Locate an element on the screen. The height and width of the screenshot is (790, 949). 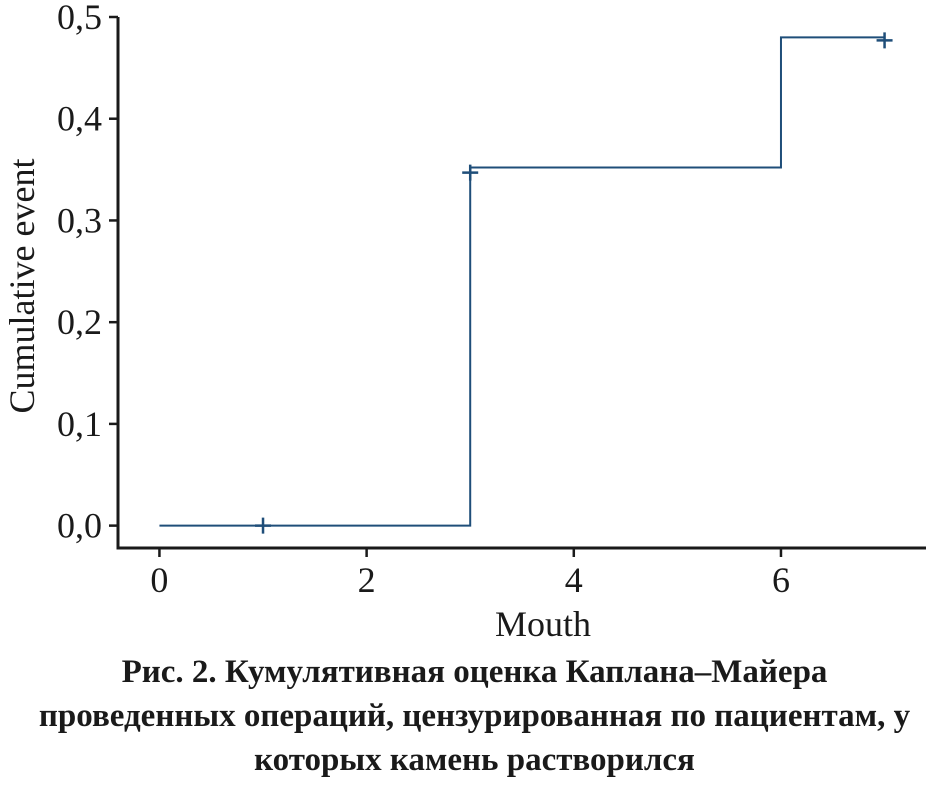
y-tick-label: 0,5 is located at coordinates (79, 18).